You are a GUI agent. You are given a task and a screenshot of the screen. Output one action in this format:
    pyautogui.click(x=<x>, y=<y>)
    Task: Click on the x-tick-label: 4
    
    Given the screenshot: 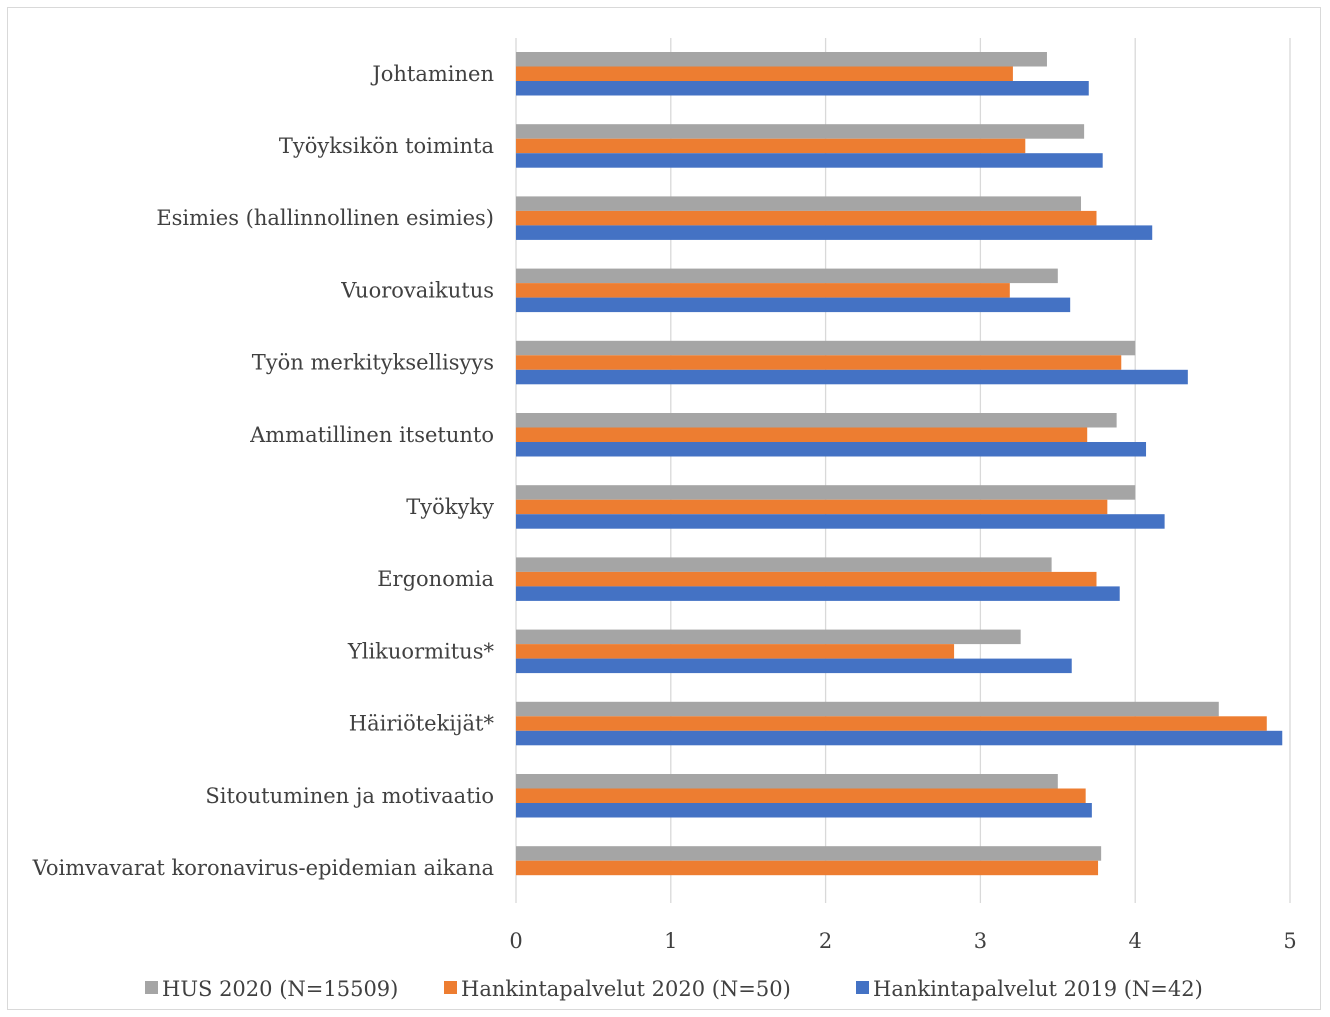 What is the action you would take?
    pyautogui.click(x=1135, y=941)
    